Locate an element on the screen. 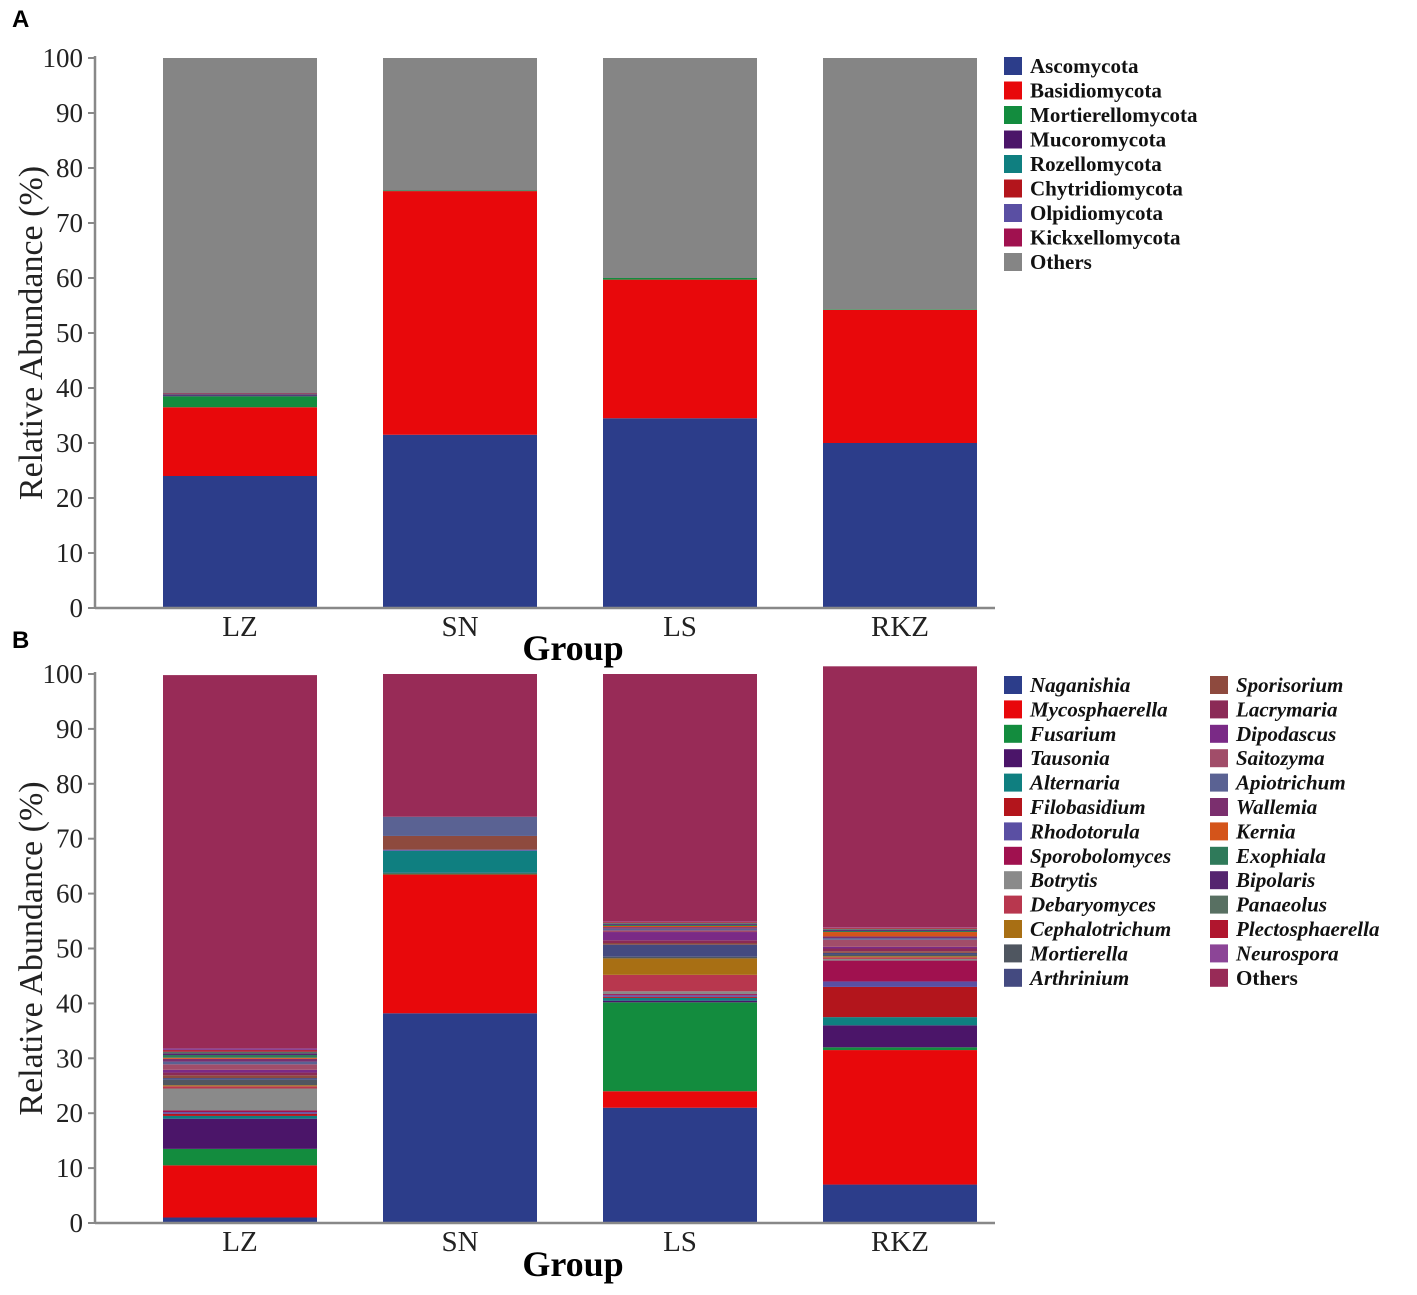  legend-item-botrytis: Botrytis is located at coordinates (1051, 880).